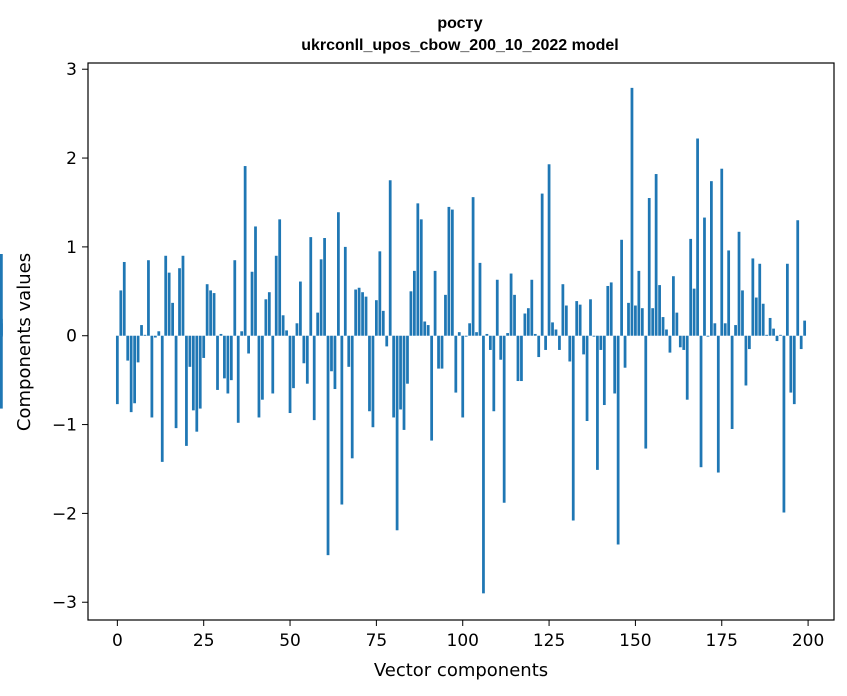 This screenshot has height=696, width=847. Describe the element at coordinates (459, 45) in the screenshot. I see `chart-subtitle: ukrconll_upos_cbow_200_10_2022 model` at that location.